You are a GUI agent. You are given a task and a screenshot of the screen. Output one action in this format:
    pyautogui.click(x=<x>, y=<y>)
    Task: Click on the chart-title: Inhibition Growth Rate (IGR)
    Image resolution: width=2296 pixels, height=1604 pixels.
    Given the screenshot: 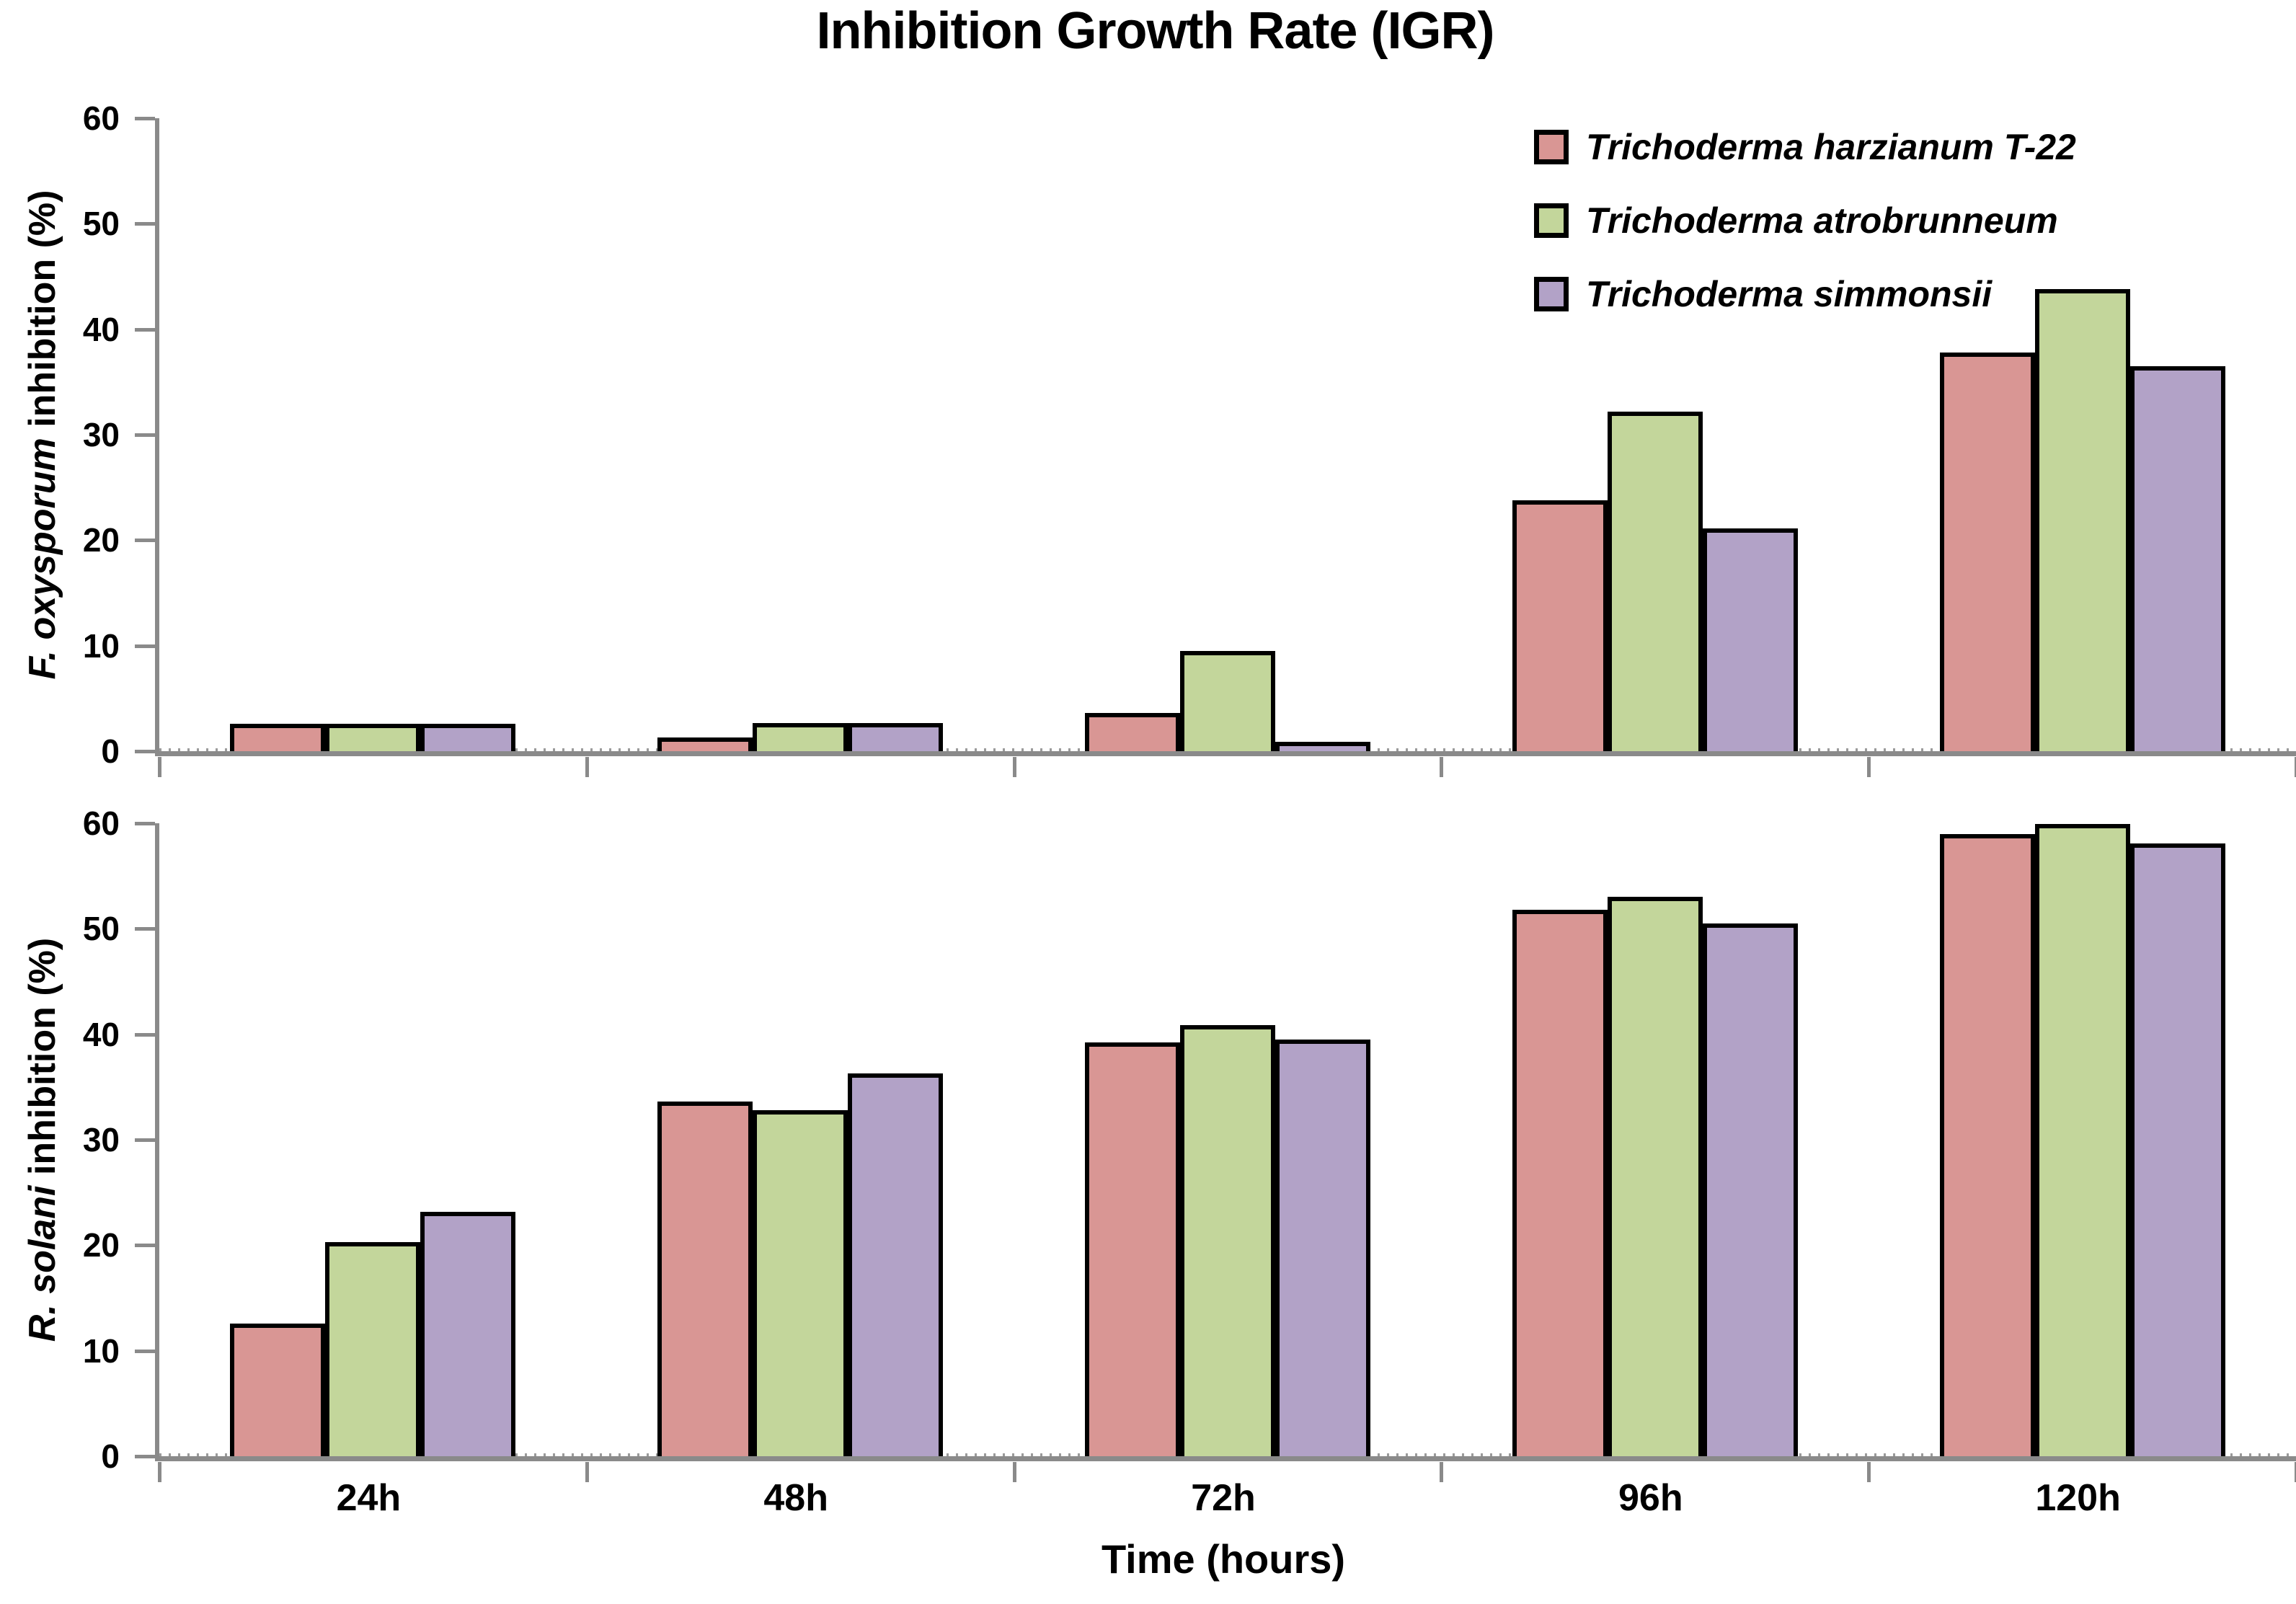 What is the action you would take?
    pyautogui.click(x=1155, y=31)
    